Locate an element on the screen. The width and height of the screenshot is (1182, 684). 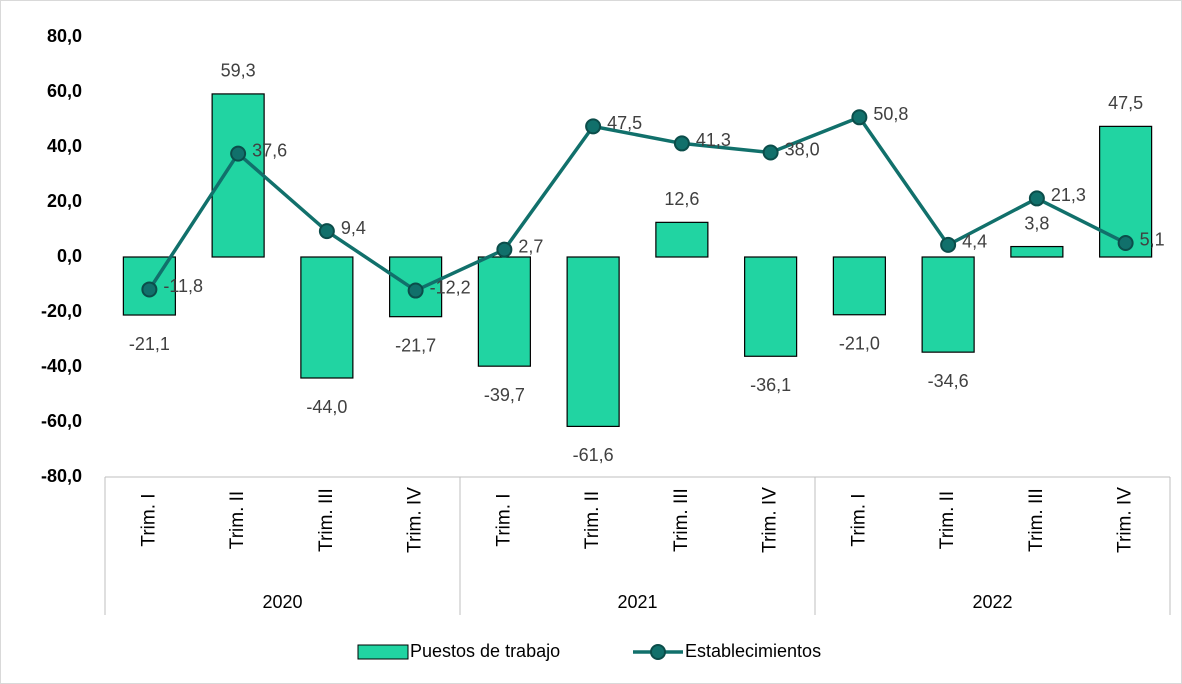
y-tick-label: 80,0 is located at coordinates (64, 36).